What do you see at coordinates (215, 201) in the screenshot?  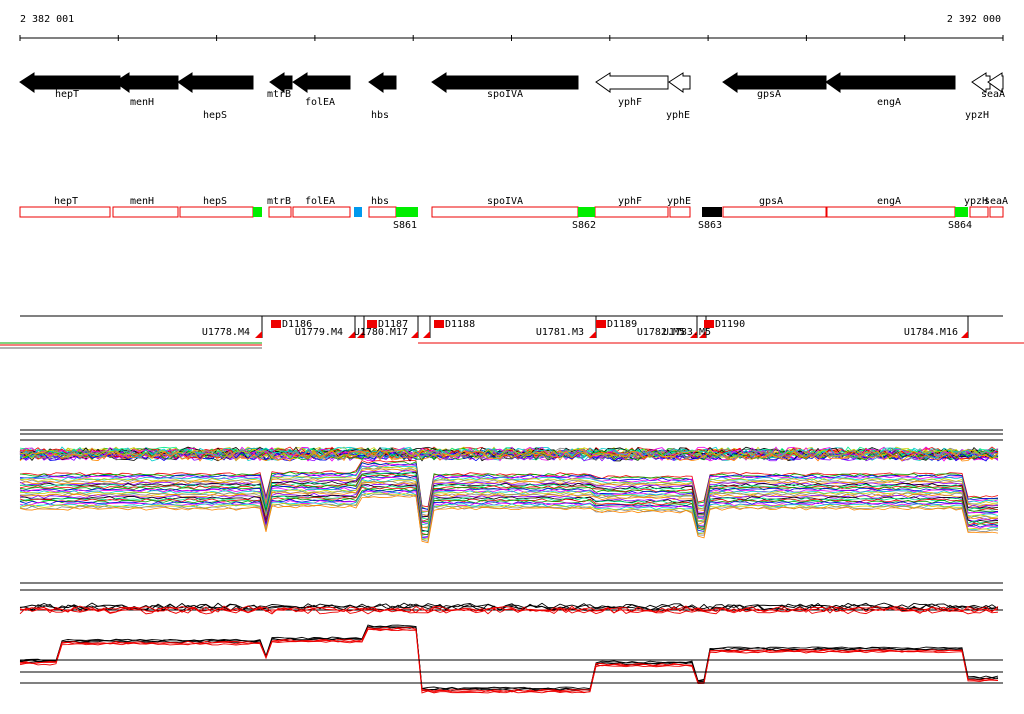 I see `feature-label: hepS` at bounding box center [215, 201].